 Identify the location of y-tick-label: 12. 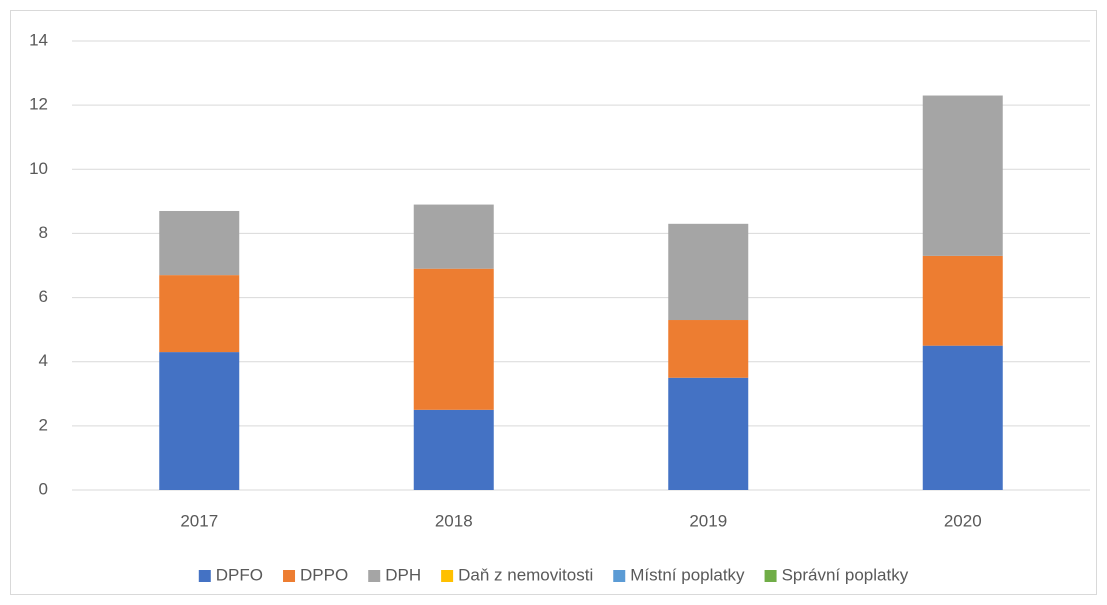
(38, 104).